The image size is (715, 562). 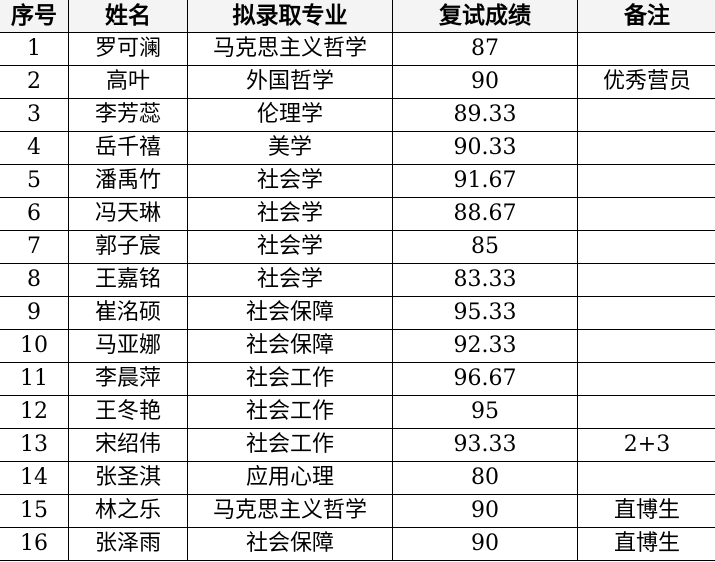 What do you see at coordinates (34, 148) in the screenshot?
I see `cell-col-index: 4` at bounding box center [34, 148].